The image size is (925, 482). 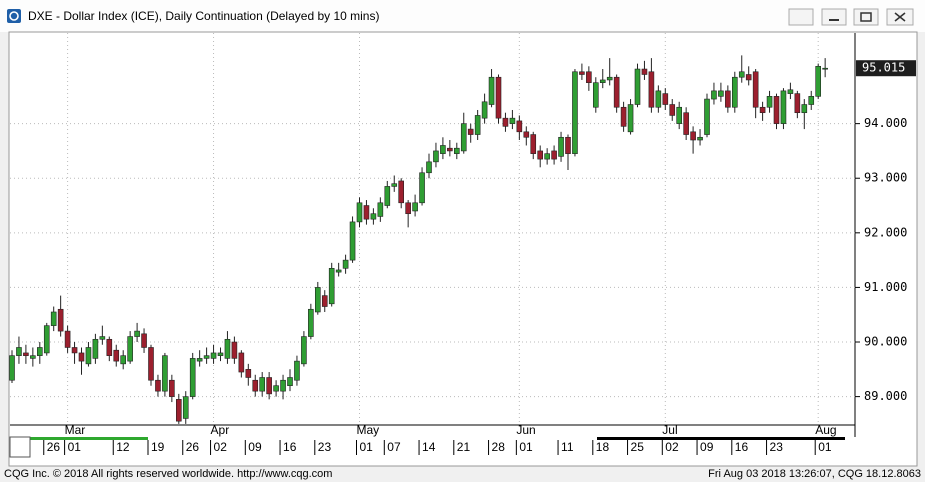 I want to click on corner-box, so click(x=20, y=447).